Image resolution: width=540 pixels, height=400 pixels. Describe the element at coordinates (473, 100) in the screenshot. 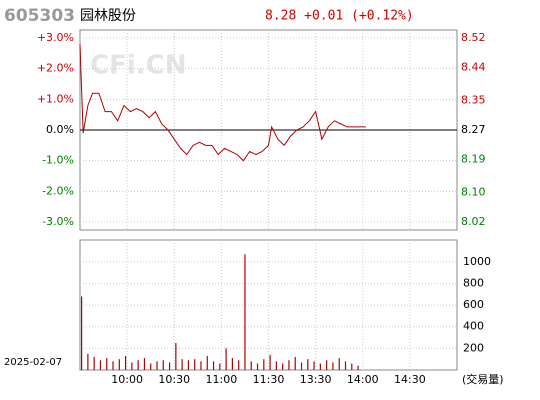

I see `y2-tick-label: 8.35` at that location.